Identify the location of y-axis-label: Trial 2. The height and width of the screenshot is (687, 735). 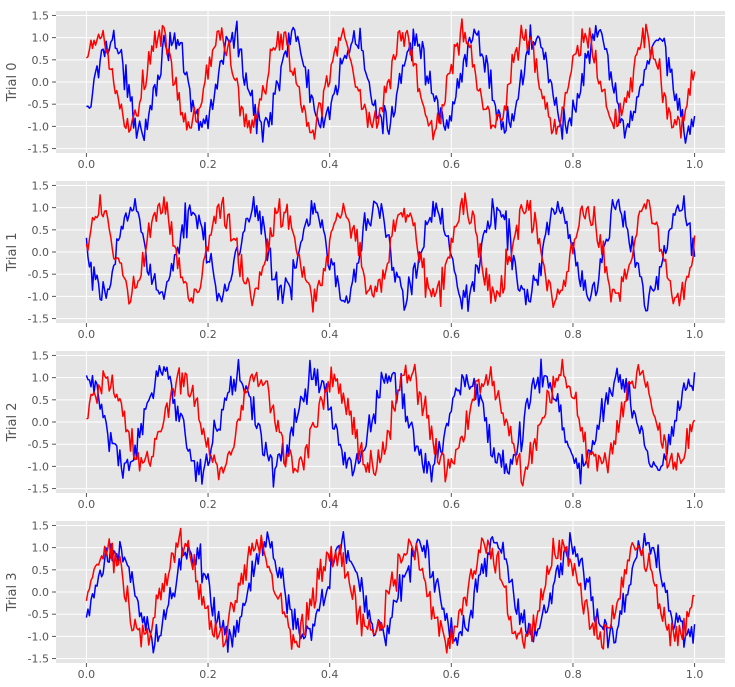
(12, 423).